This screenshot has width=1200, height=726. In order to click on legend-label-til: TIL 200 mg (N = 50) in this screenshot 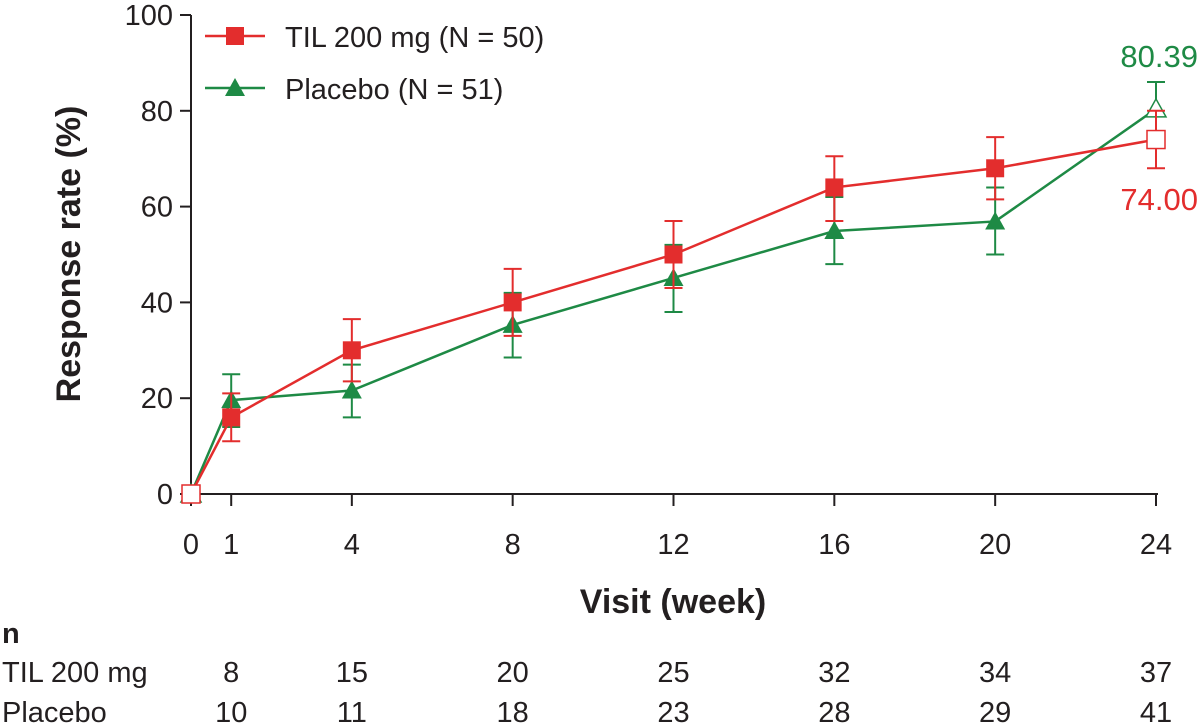, I will do `click(414, 38)`.